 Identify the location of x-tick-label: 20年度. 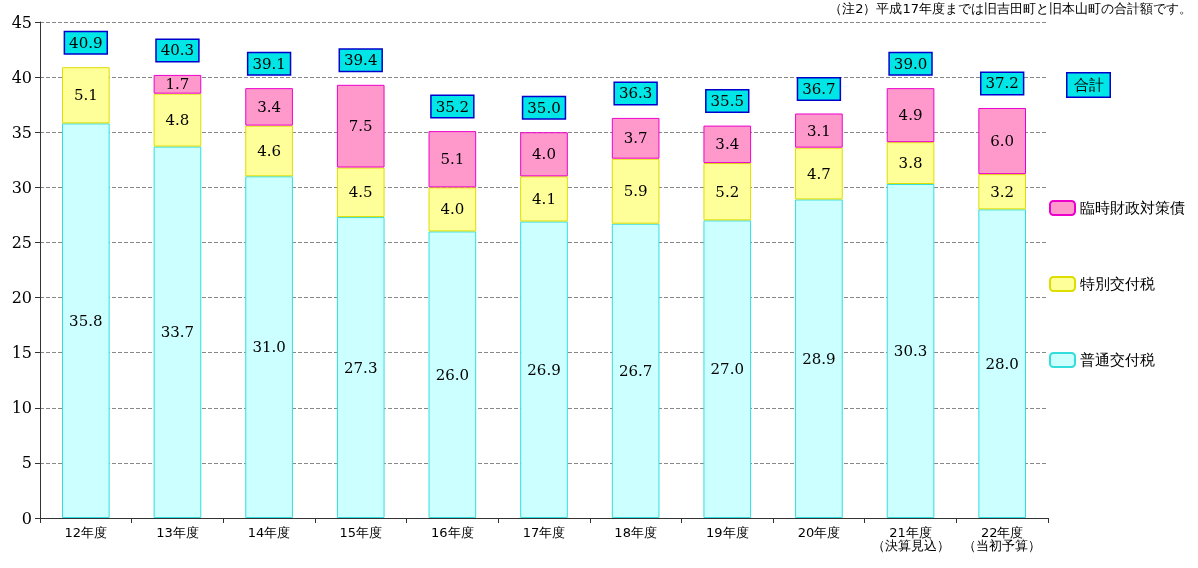
(819, 532).